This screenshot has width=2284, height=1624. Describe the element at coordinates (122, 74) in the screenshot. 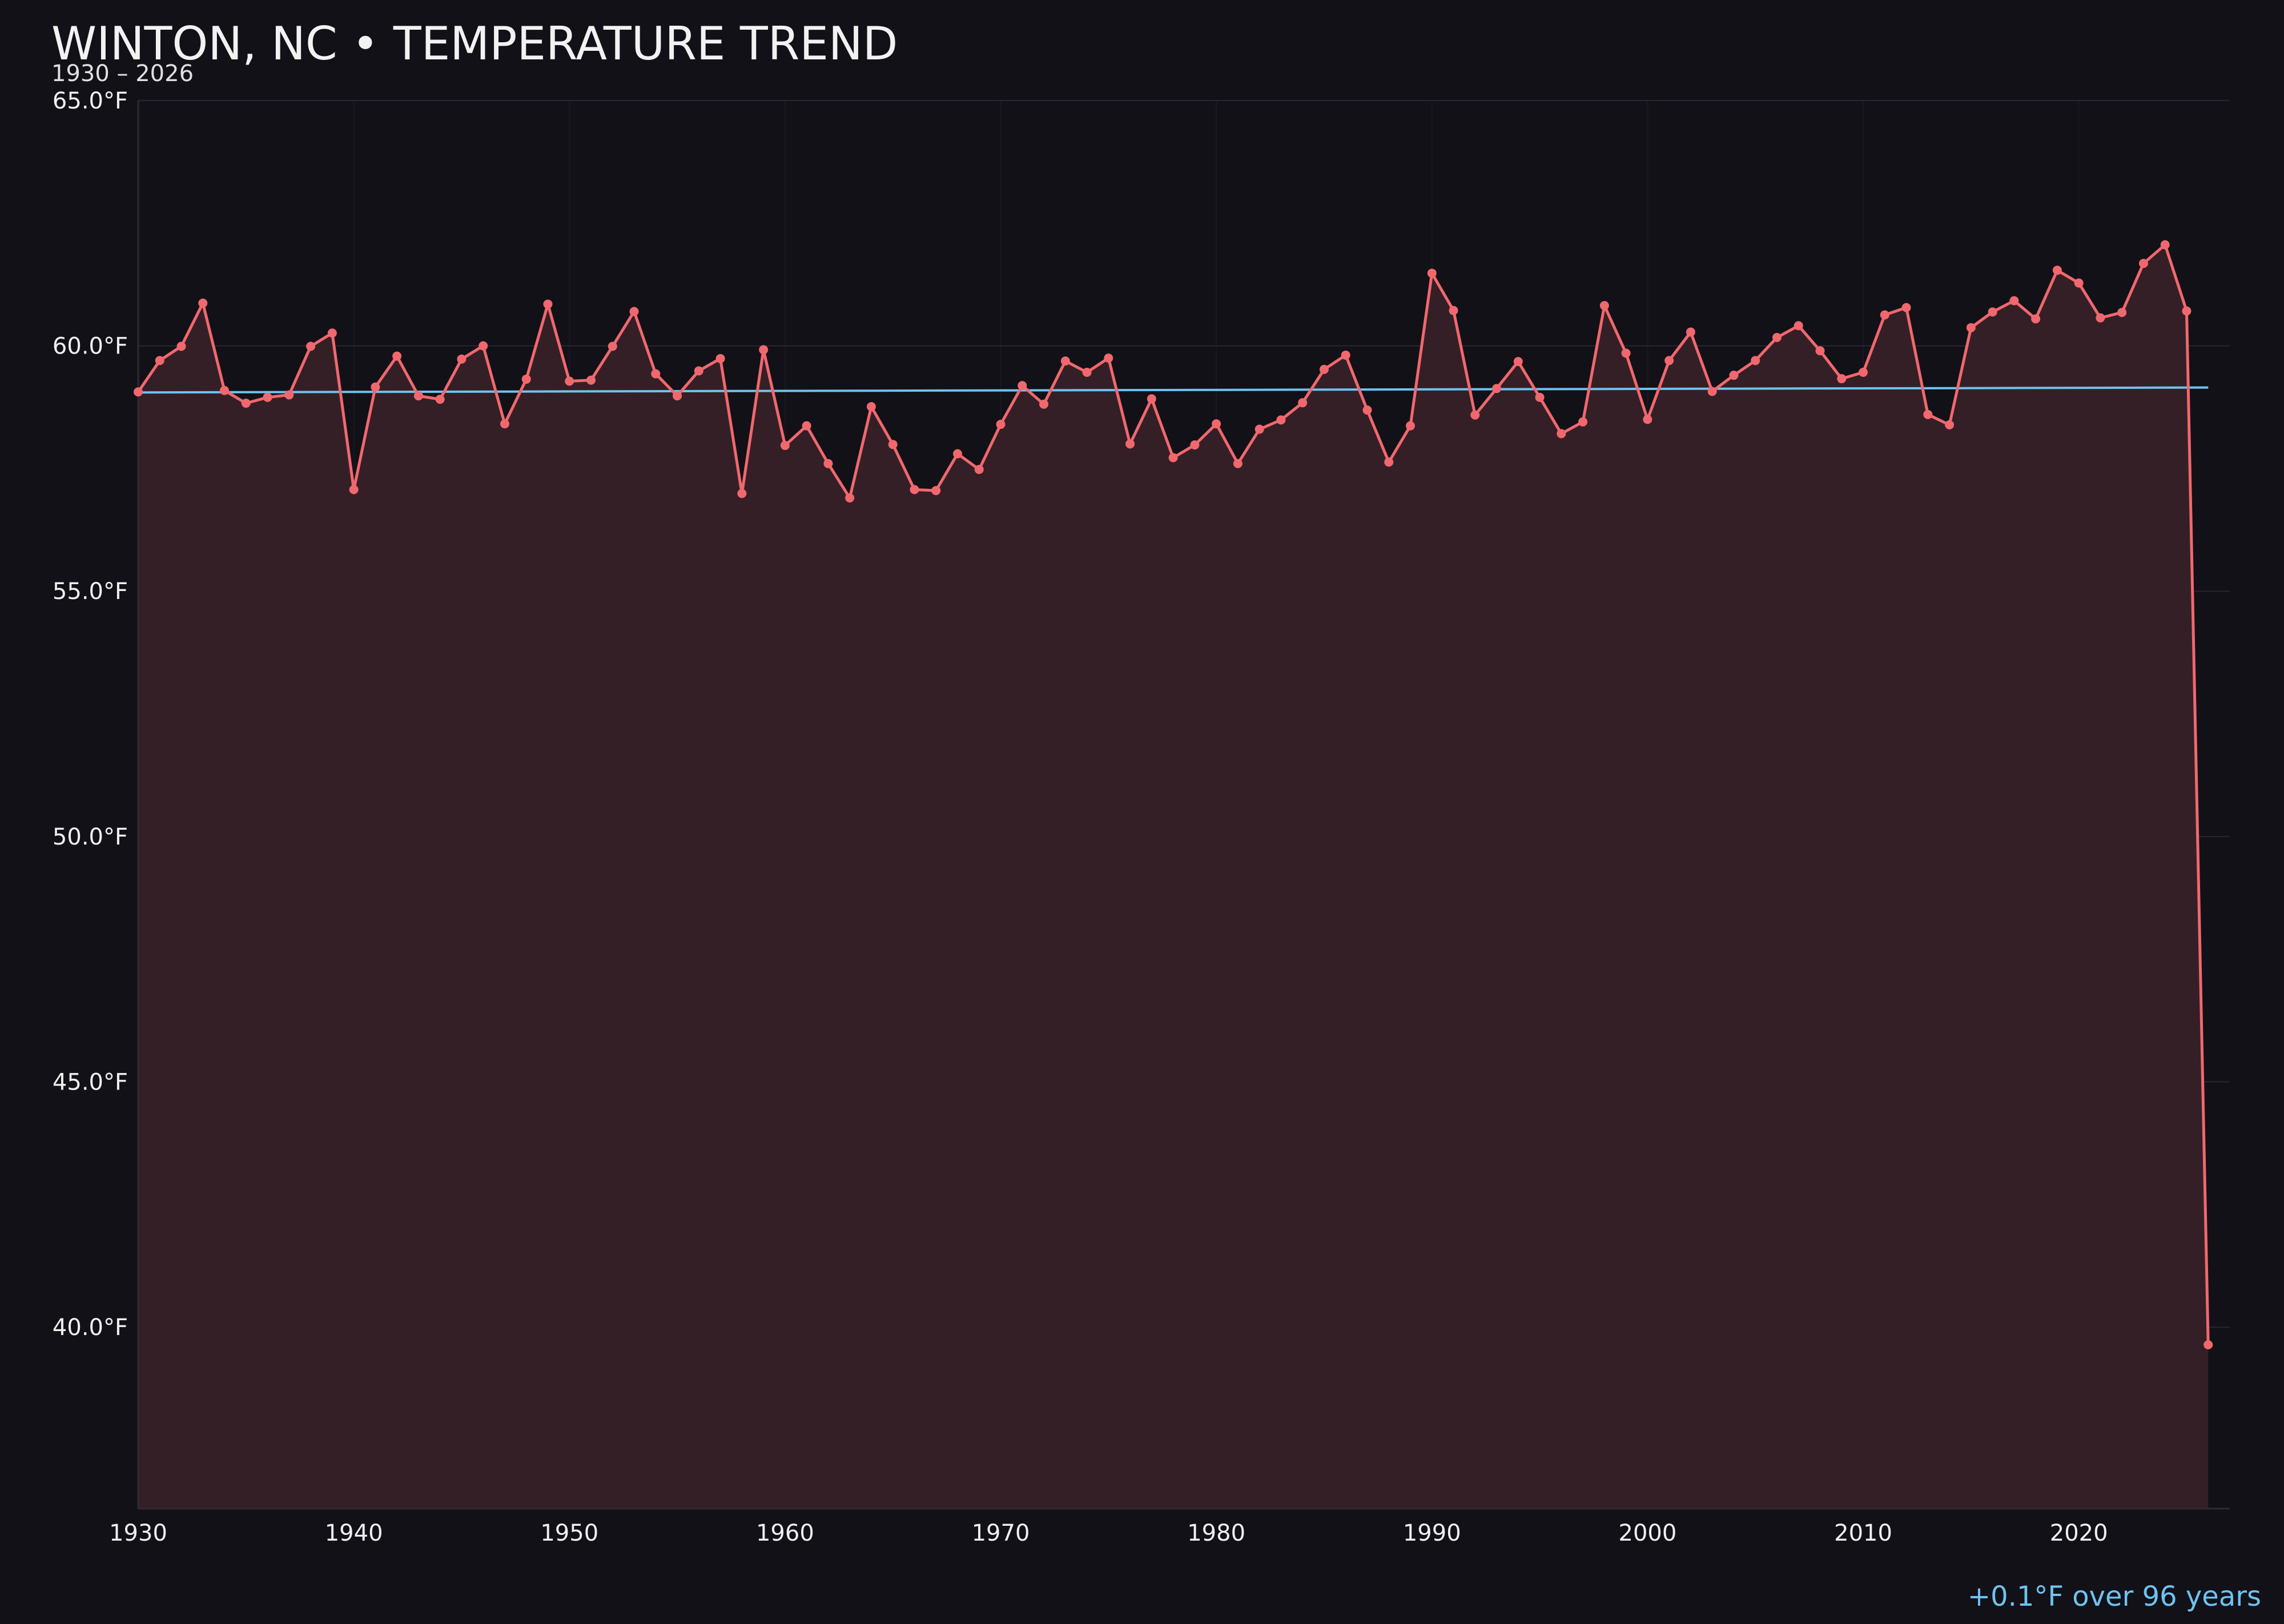

I see `chart-subtitle: 1930 – 2026` at that location.